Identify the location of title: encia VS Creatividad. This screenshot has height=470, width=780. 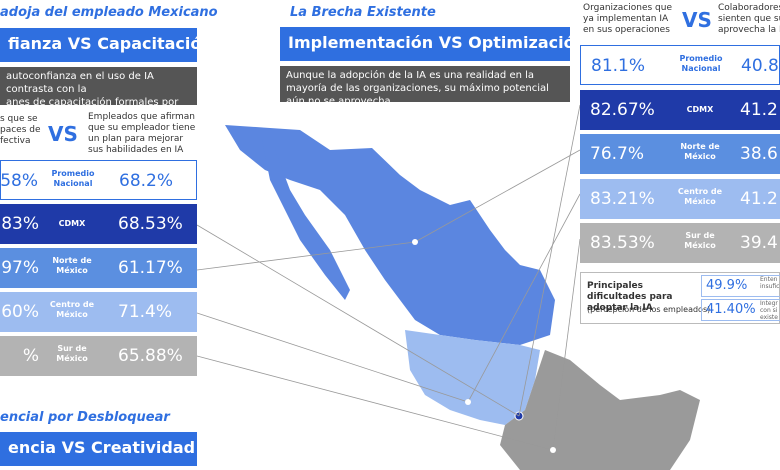
(98, 449).